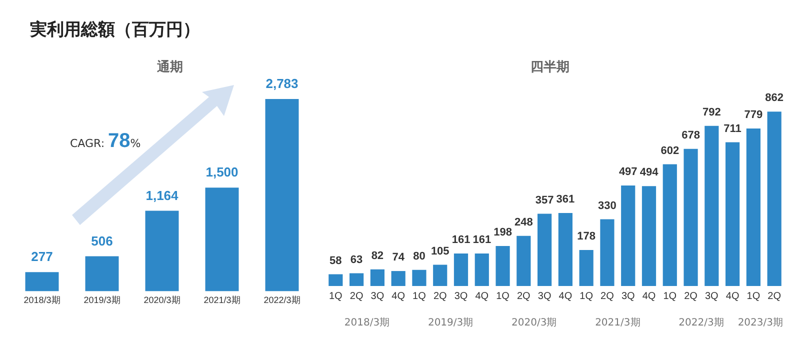 The image size is (800, 340). Describe the element at coordinates (222, 300) in the screenshot. I see `x-tick-label: 2021/3期` at that location.